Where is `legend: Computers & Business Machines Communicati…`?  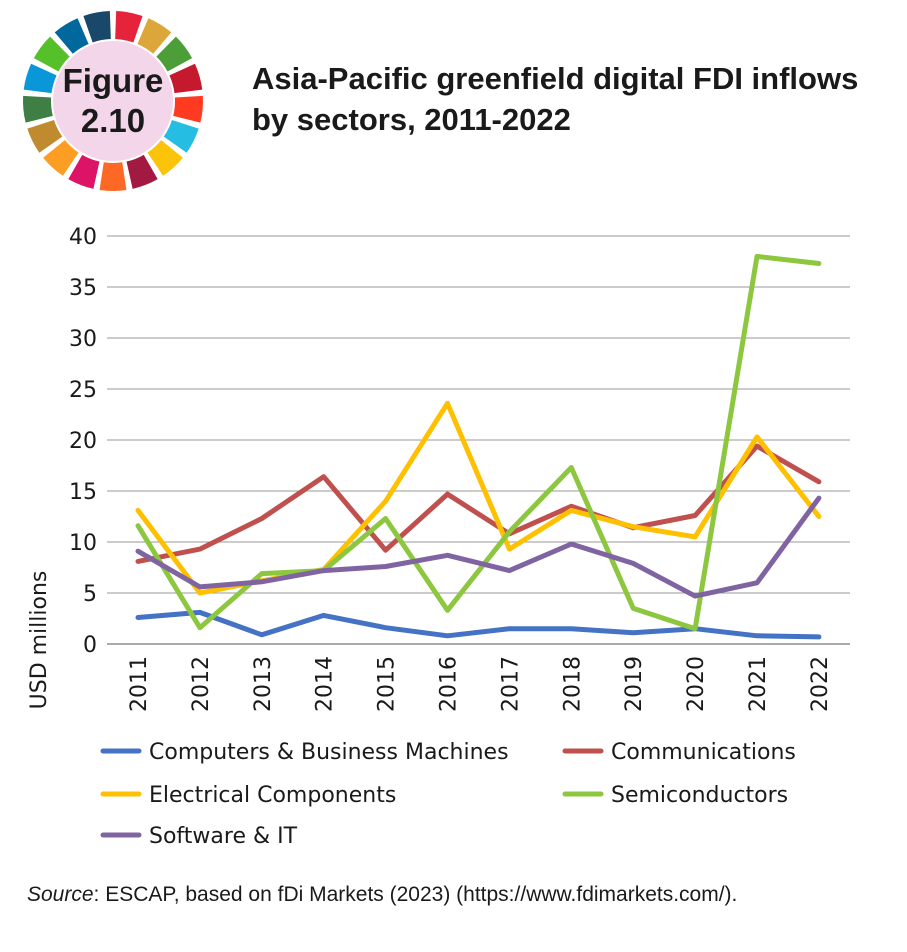
legend: Computers & Business Machines Communicati… is located at coordinates (448, 794).